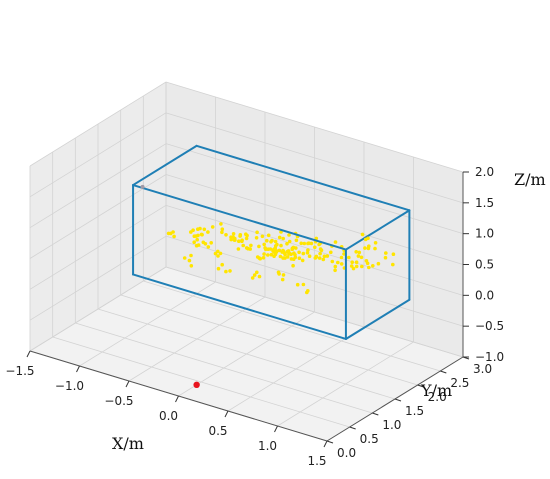  Describe the element at coordinates (489, 357) in the screenshot. I see `z-tick-label: −1.0` at that location.